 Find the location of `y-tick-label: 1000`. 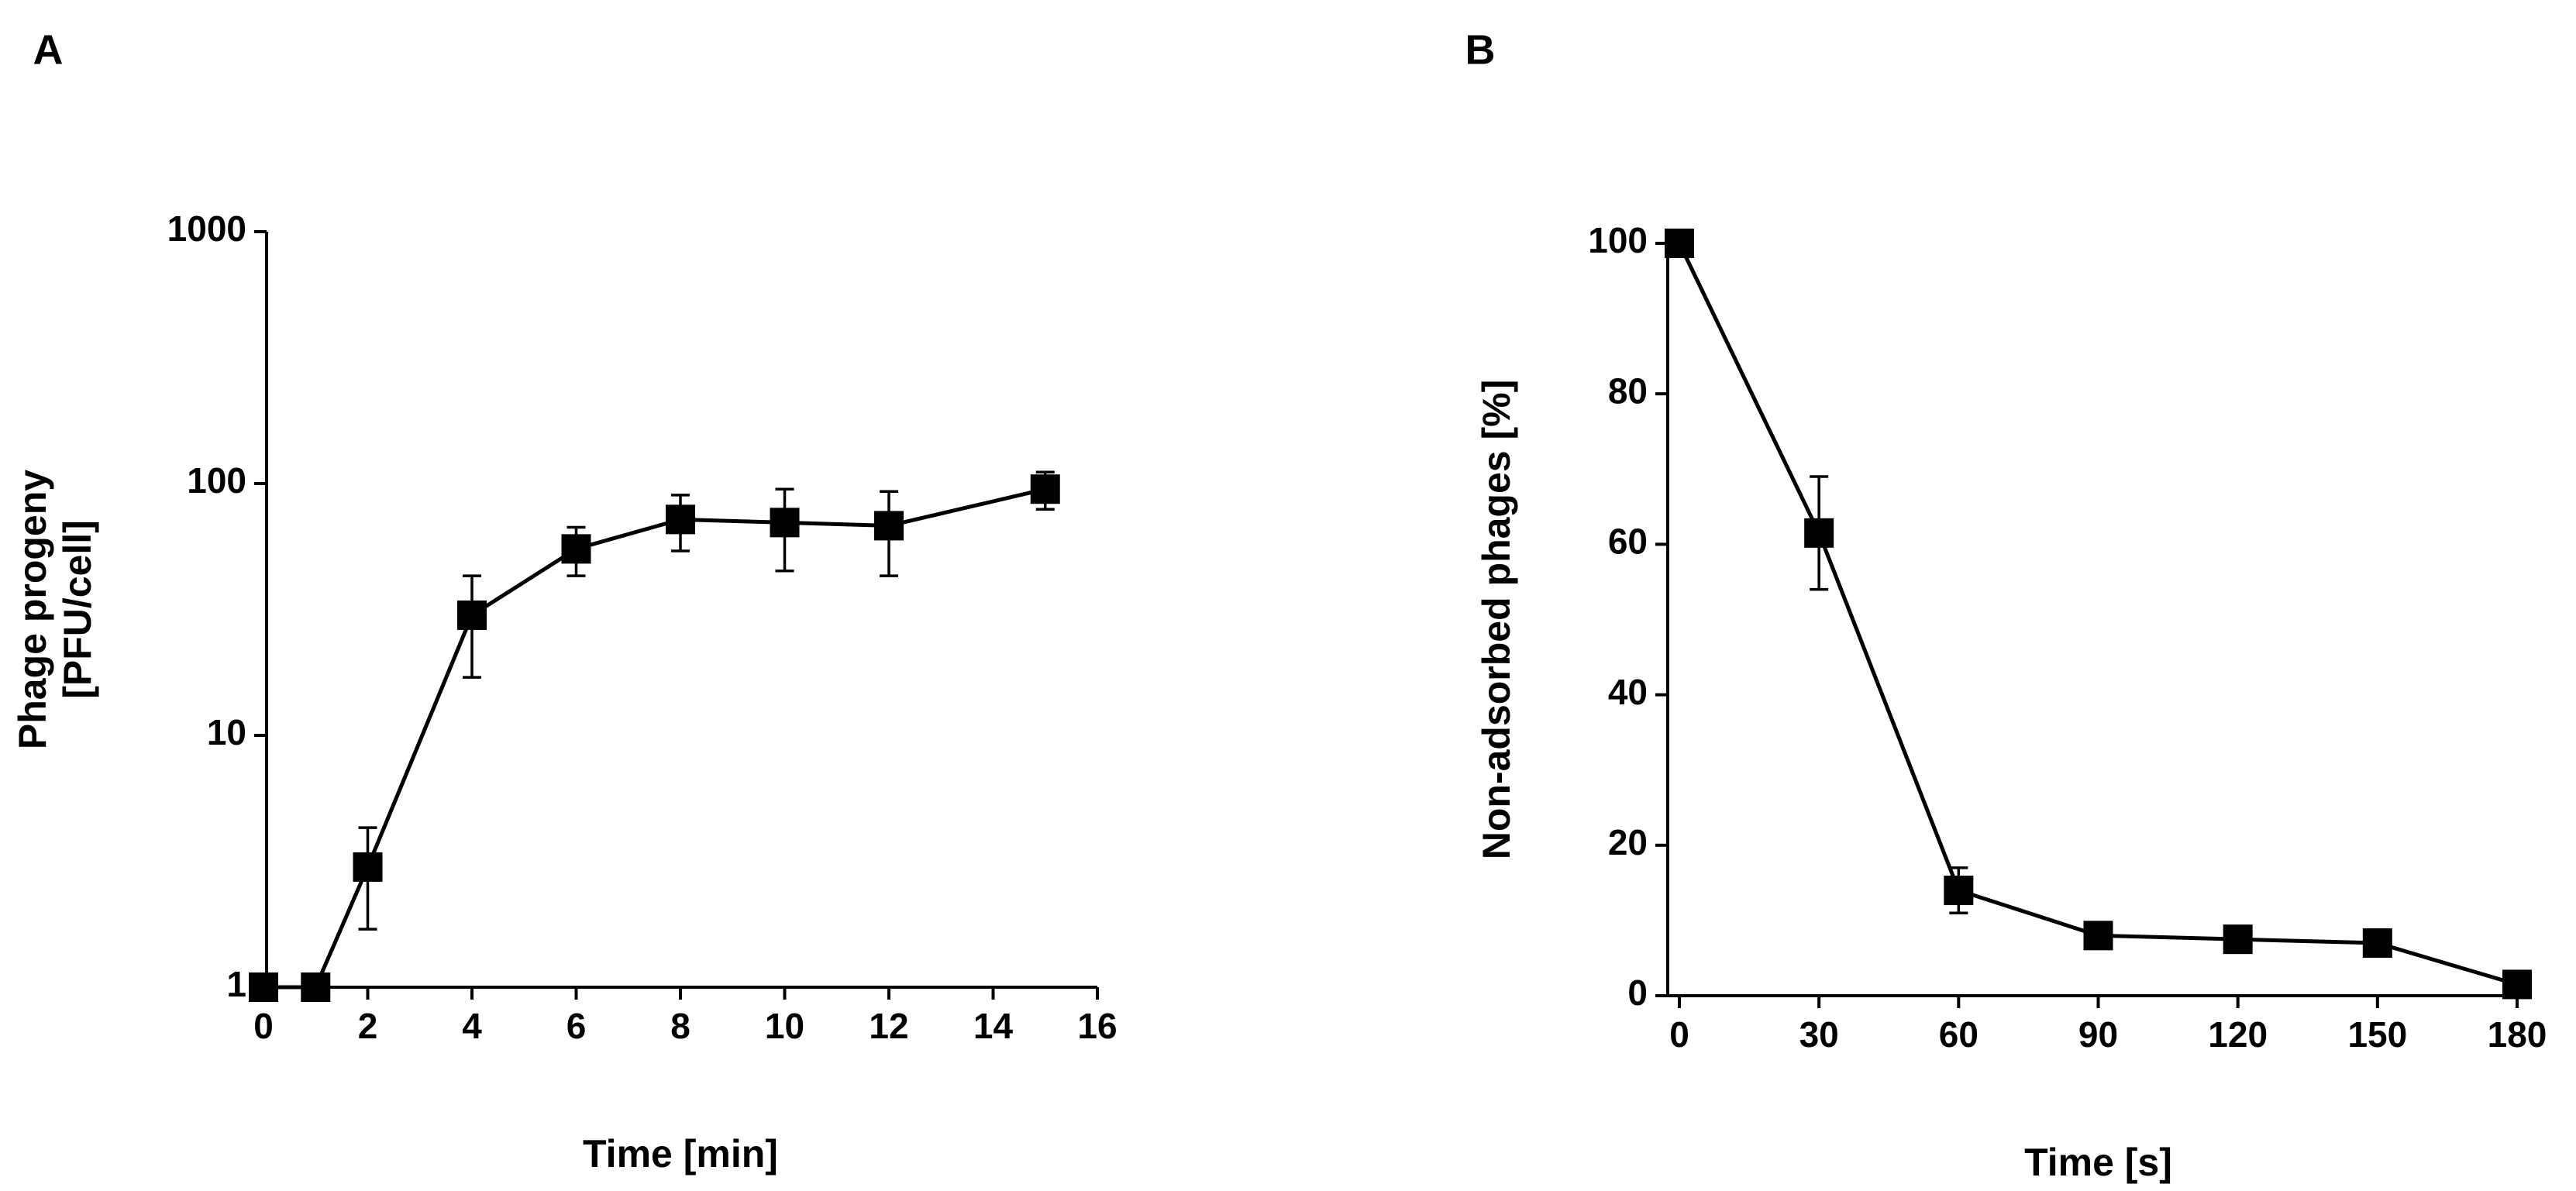

y-tick-label: 1000 is located at coordinates (206, 228).